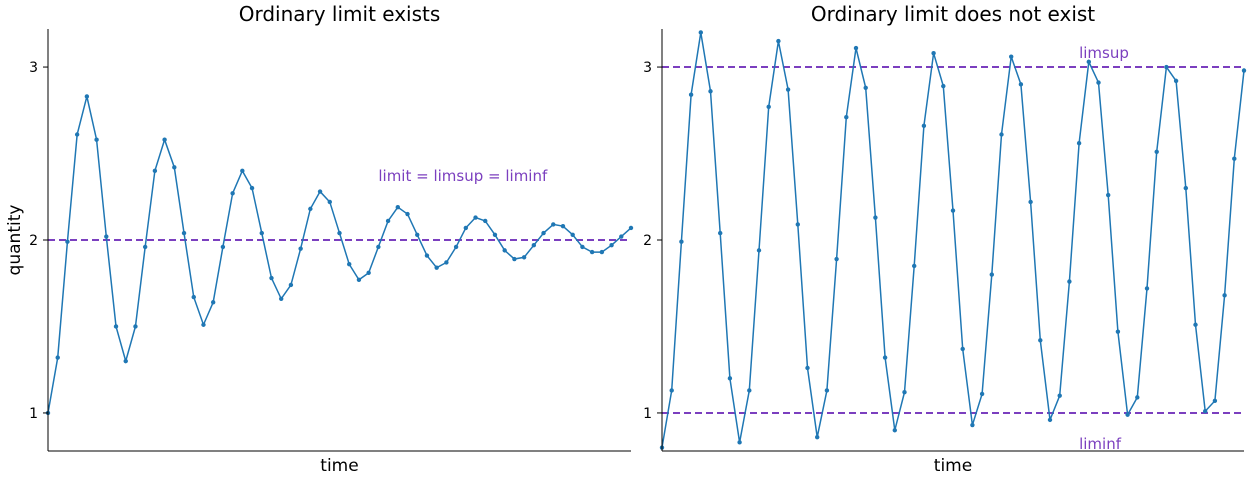 This screenshot has height=483, width=1250. I want to click on chart-title: Ordinary limit does not exist, so click(953, 14).